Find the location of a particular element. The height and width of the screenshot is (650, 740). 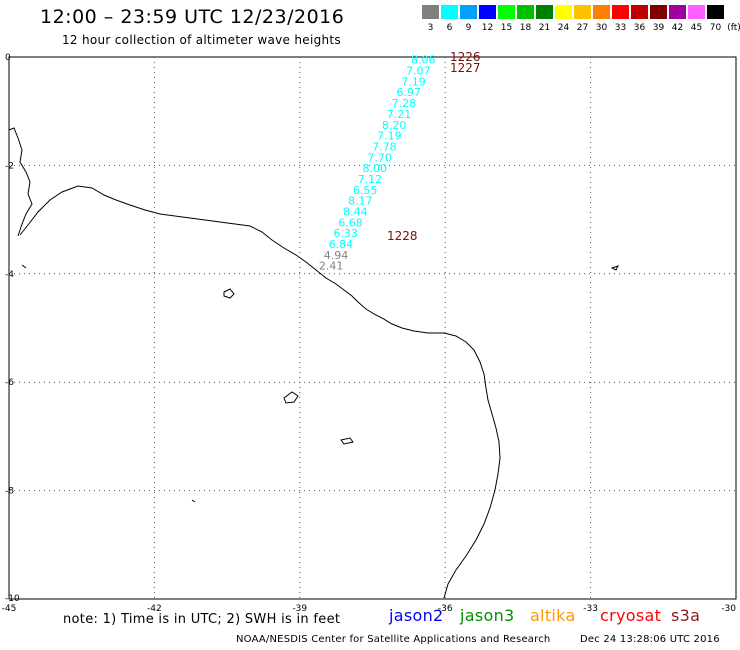

legend-label-18: 18 is located at coordinates (525, 28).